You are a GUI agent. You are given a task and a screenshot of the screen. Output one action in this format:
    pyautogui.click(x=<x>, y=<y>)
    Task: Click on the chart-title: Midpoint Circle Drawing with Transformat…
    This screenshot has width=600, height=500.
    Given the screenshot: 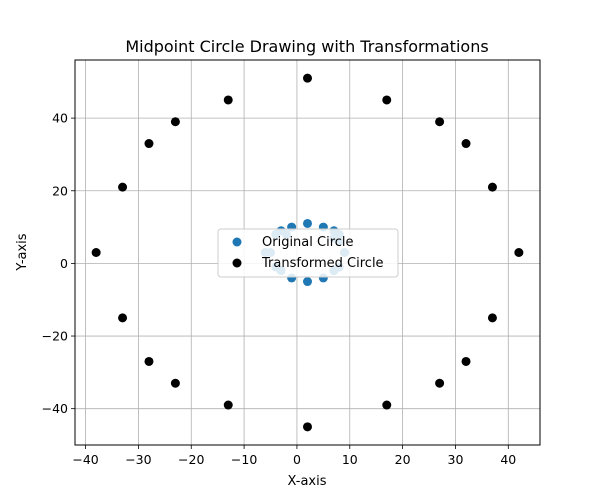 What is the action you would take?
    pyautogui.click(x=306, y=46)
    